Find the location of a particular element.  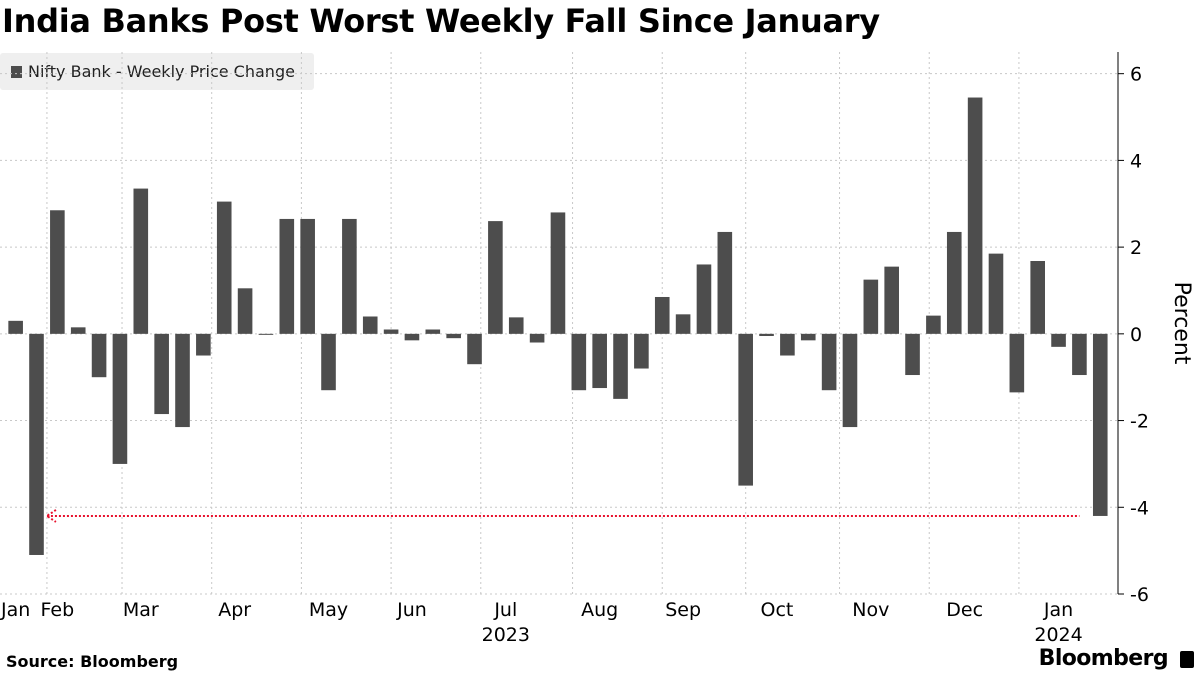

x-year-label: 2024 is located at coordinates (1058, 635).